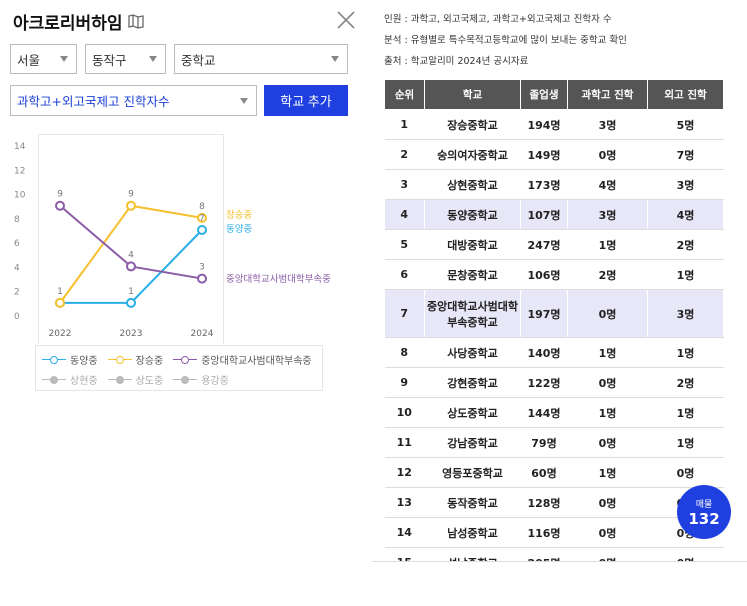 Image resolution: width=747 pixels, height=606 pixels. Describe the element at coordinates (685, 94) in the screenshot. I see `column-header-foreign: 외고 진학` at that location.